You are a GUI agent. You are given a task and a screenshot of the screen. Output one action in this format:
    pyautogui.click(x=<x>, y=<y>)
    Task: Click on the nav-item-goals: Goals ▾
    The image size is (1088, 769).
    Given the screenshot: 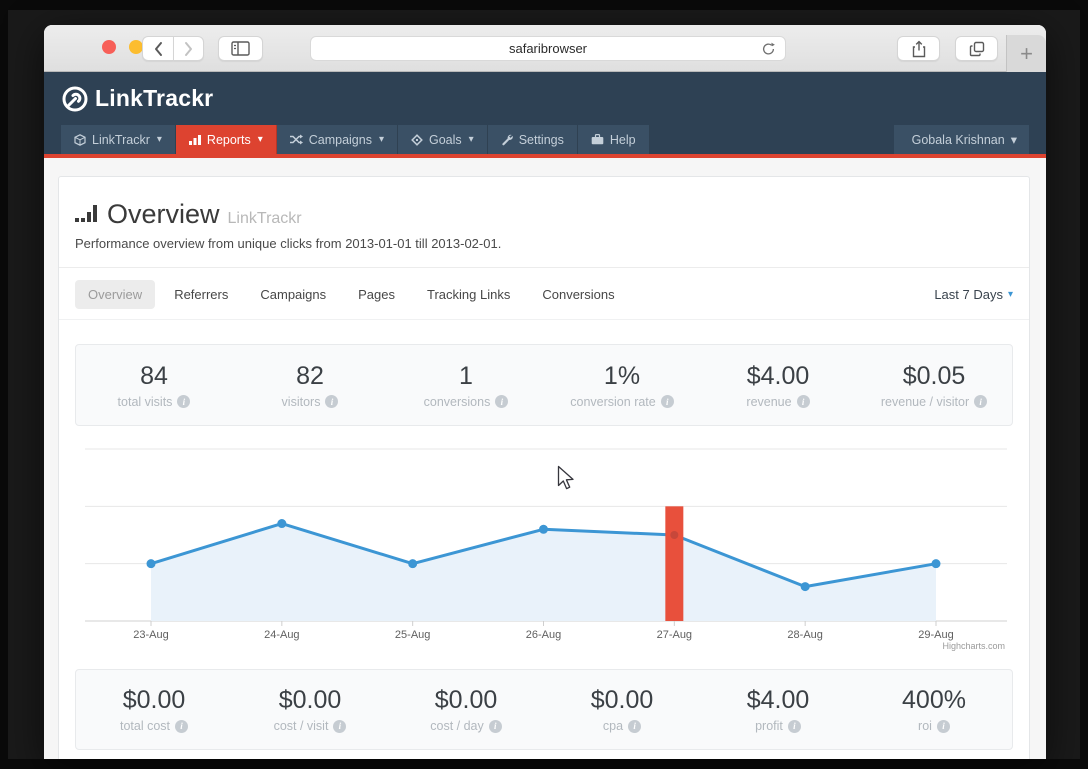 What is the action you would take?
    pyautogui.click(x=443, y=139)
    